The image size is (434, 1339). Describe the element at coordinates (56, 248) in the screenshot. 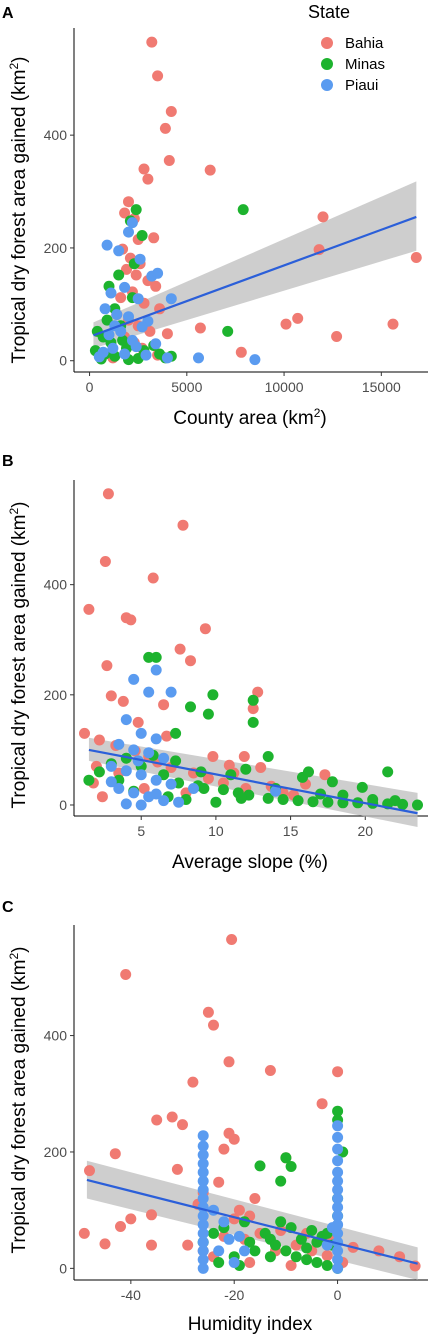

I see `y-tick-label: 200` at that location.